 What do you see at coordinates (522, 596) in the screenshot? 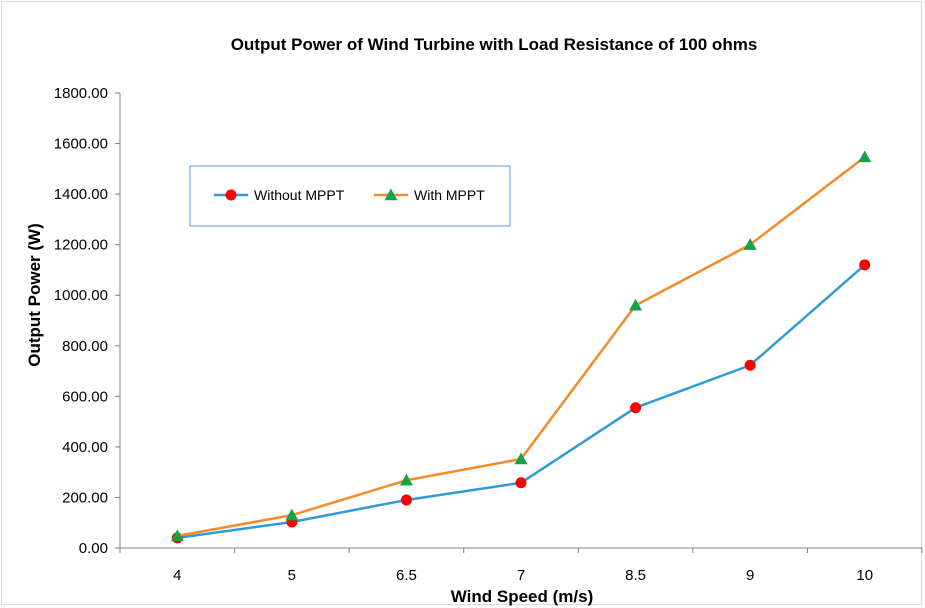
I see `x-axis-title: Wind Speed (m/s)` at bounding box center [522, 596].